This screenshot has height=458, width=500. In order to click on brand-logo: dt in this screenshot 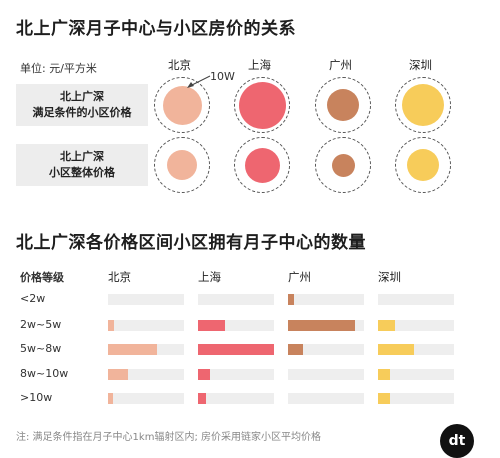, I will do `click(457, 441)`.